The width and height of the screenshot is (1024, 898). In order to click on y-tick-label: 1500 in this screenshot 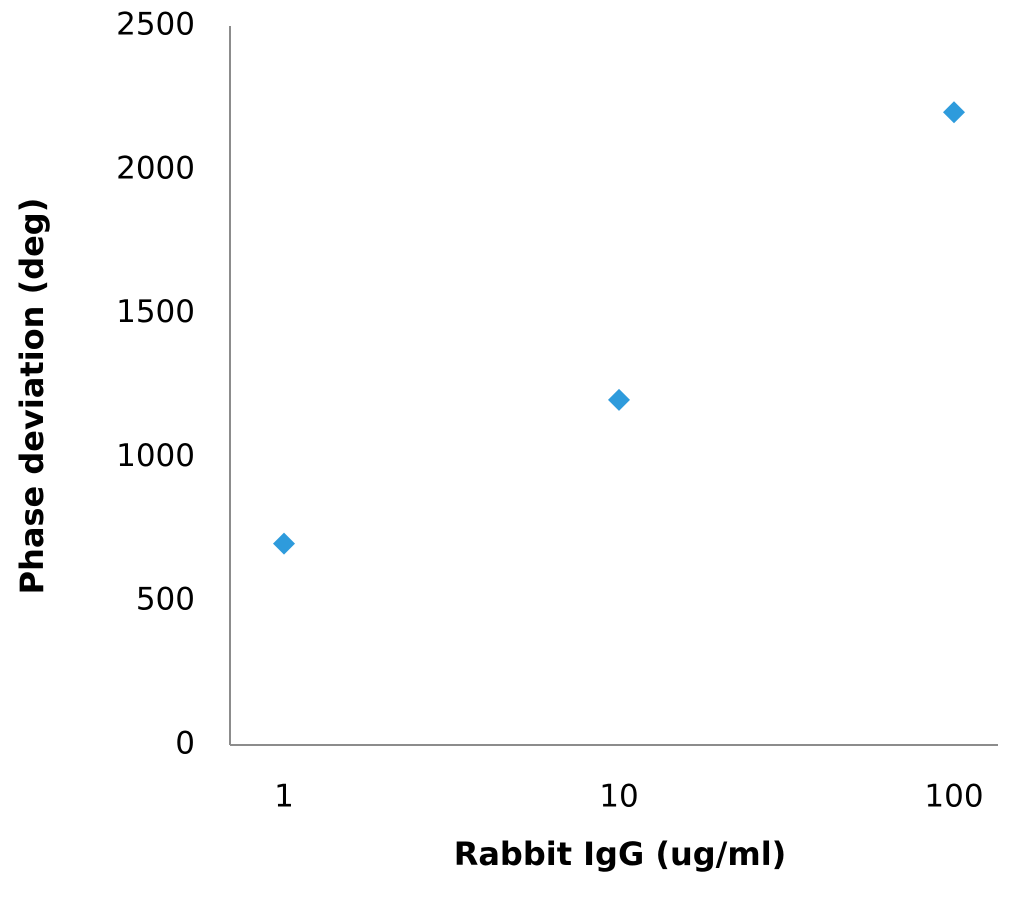, I will do `click(155, 312)`.